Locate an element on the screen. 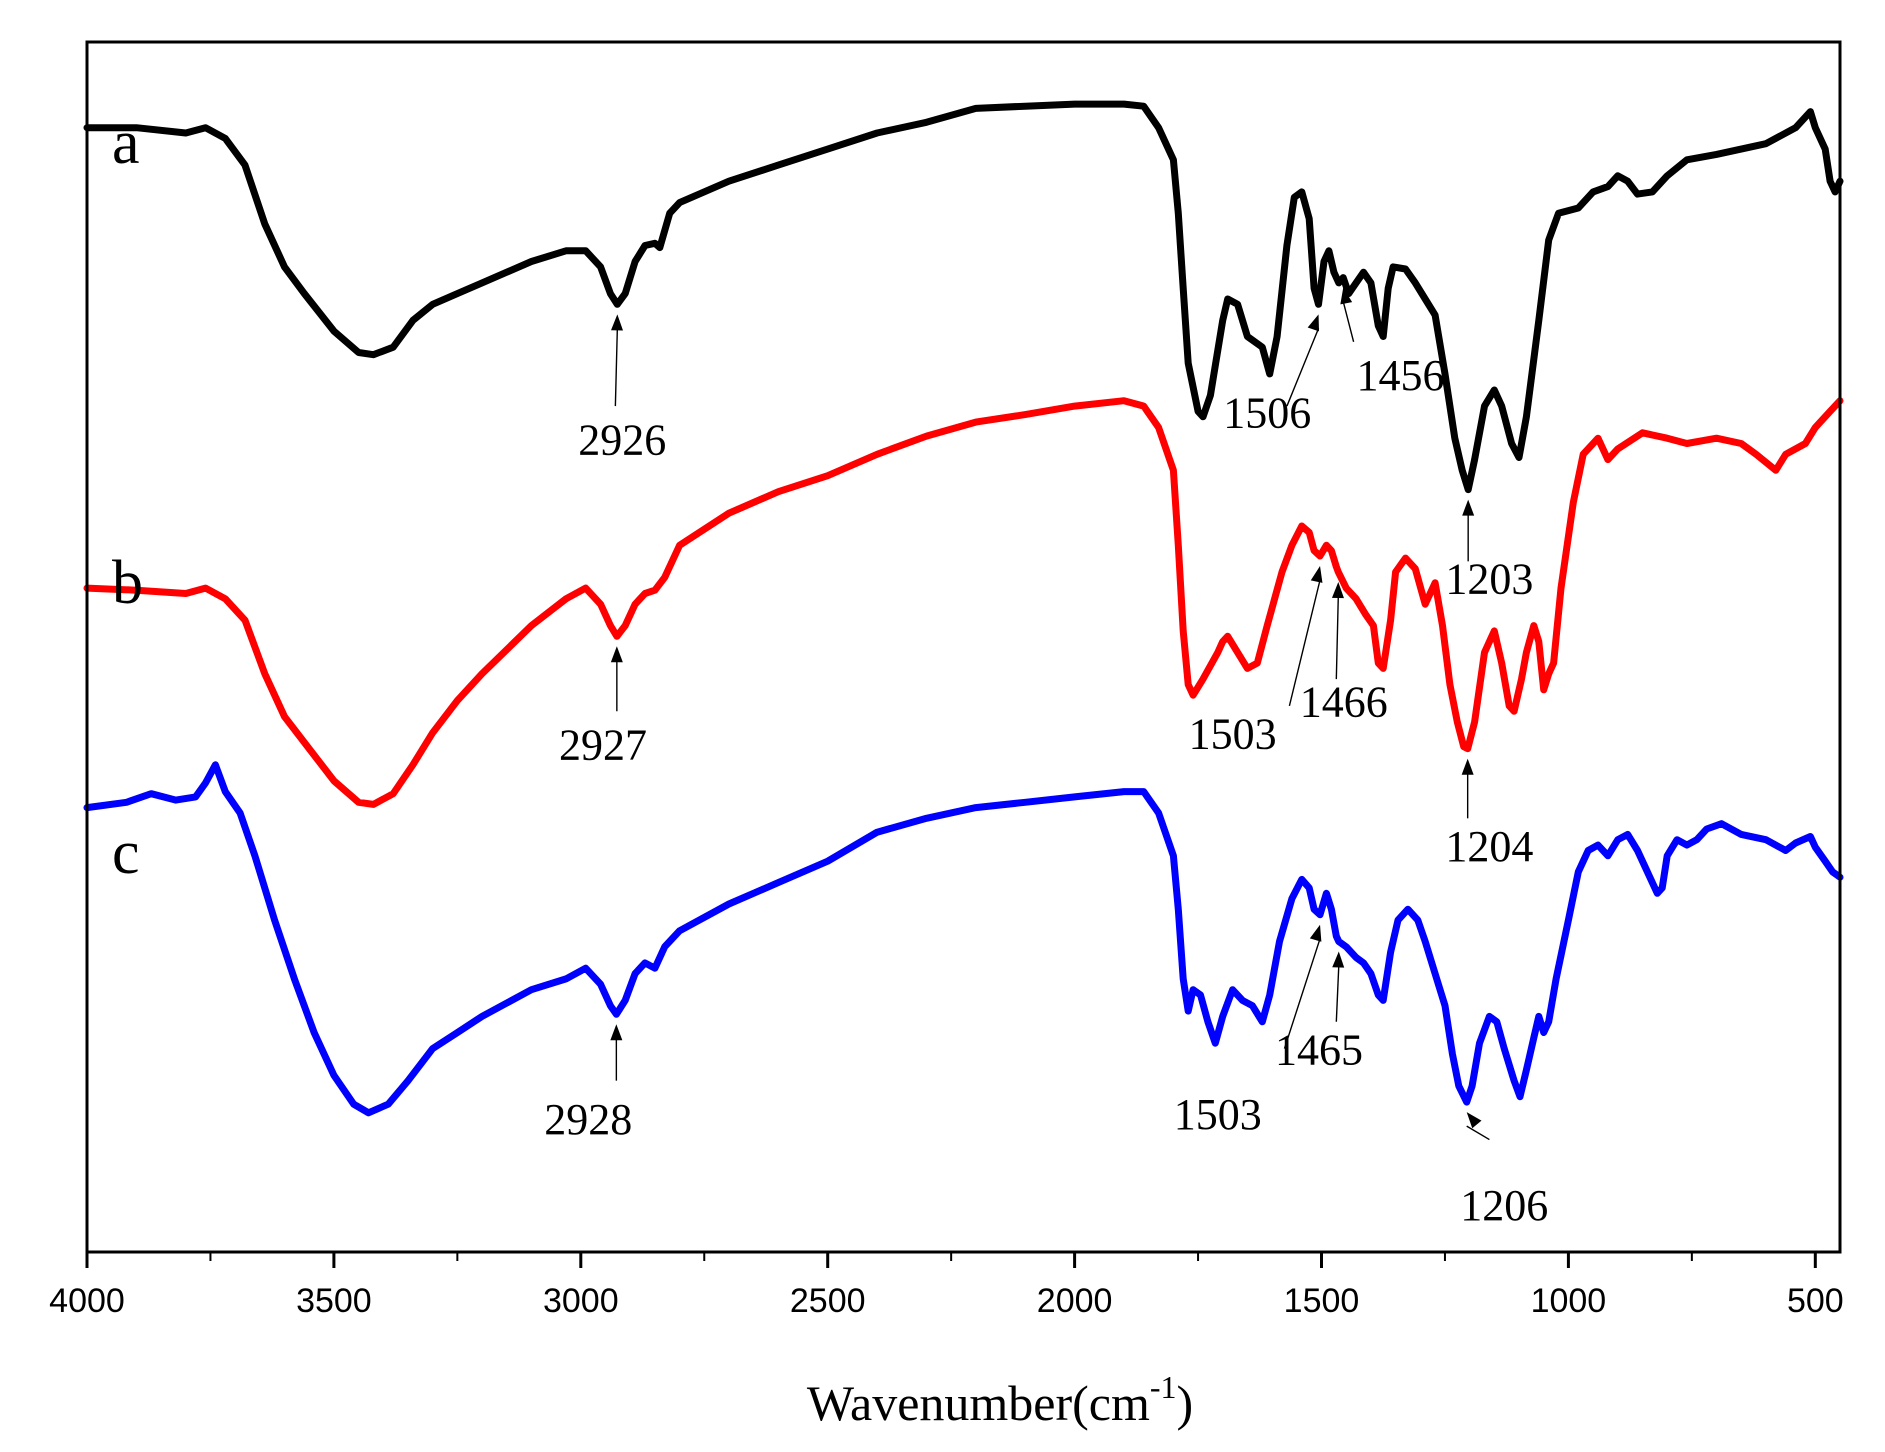 The image size is (1885, 1452). x-tick-label-3500: 3500 is located at coordinates (334, 1301).